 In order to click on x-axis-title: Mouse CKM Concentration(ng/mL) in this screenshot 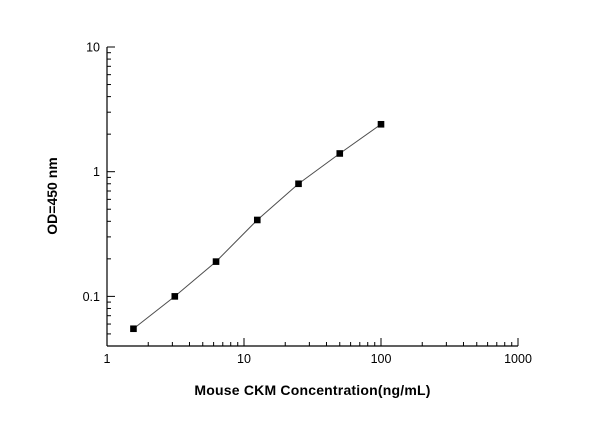, I will do `click(312, 390)`.